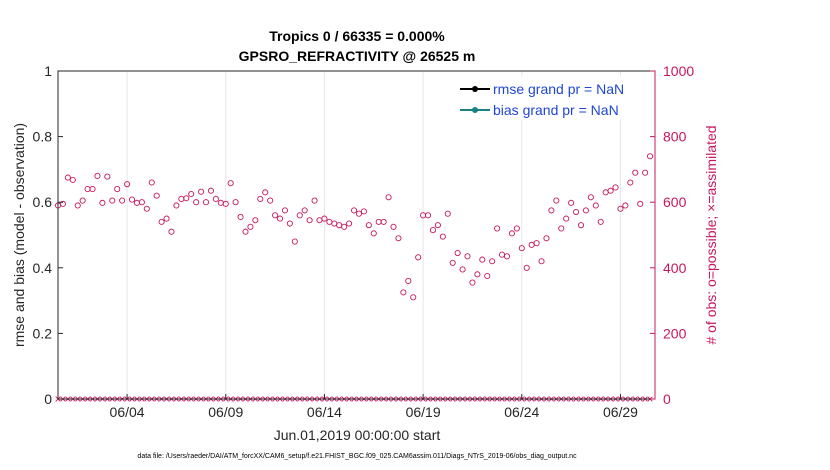  What do you see at coordinates (225, 412) in the screenshot?
I see `x-tick-label: 06/09` at bounding box center [225, 412].